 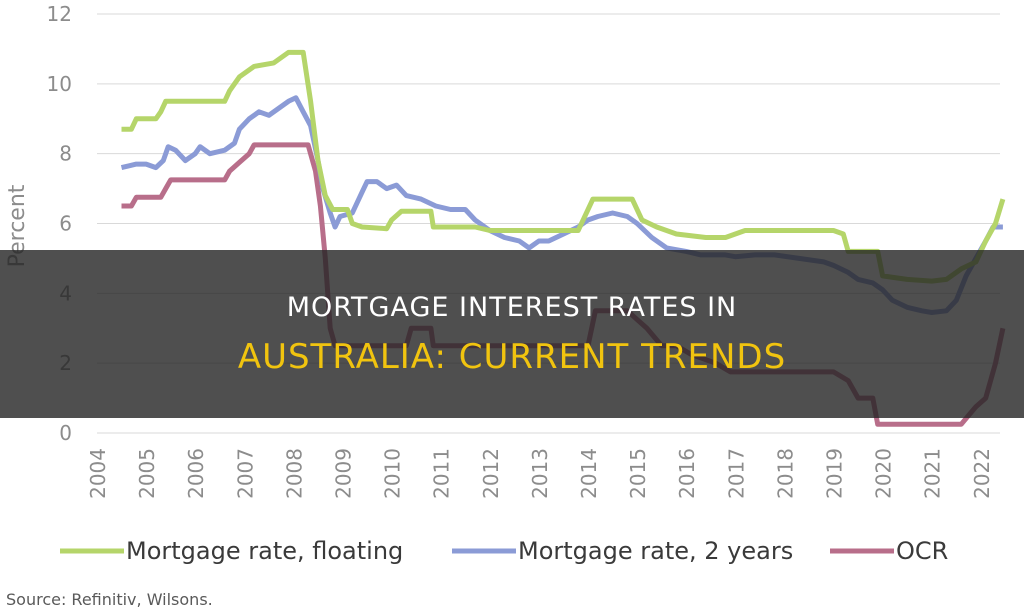 What do you see at coordinates (687, 473) in the screenshot?
I see `x-tick-label: 2016` at bounding box center [687, 473].